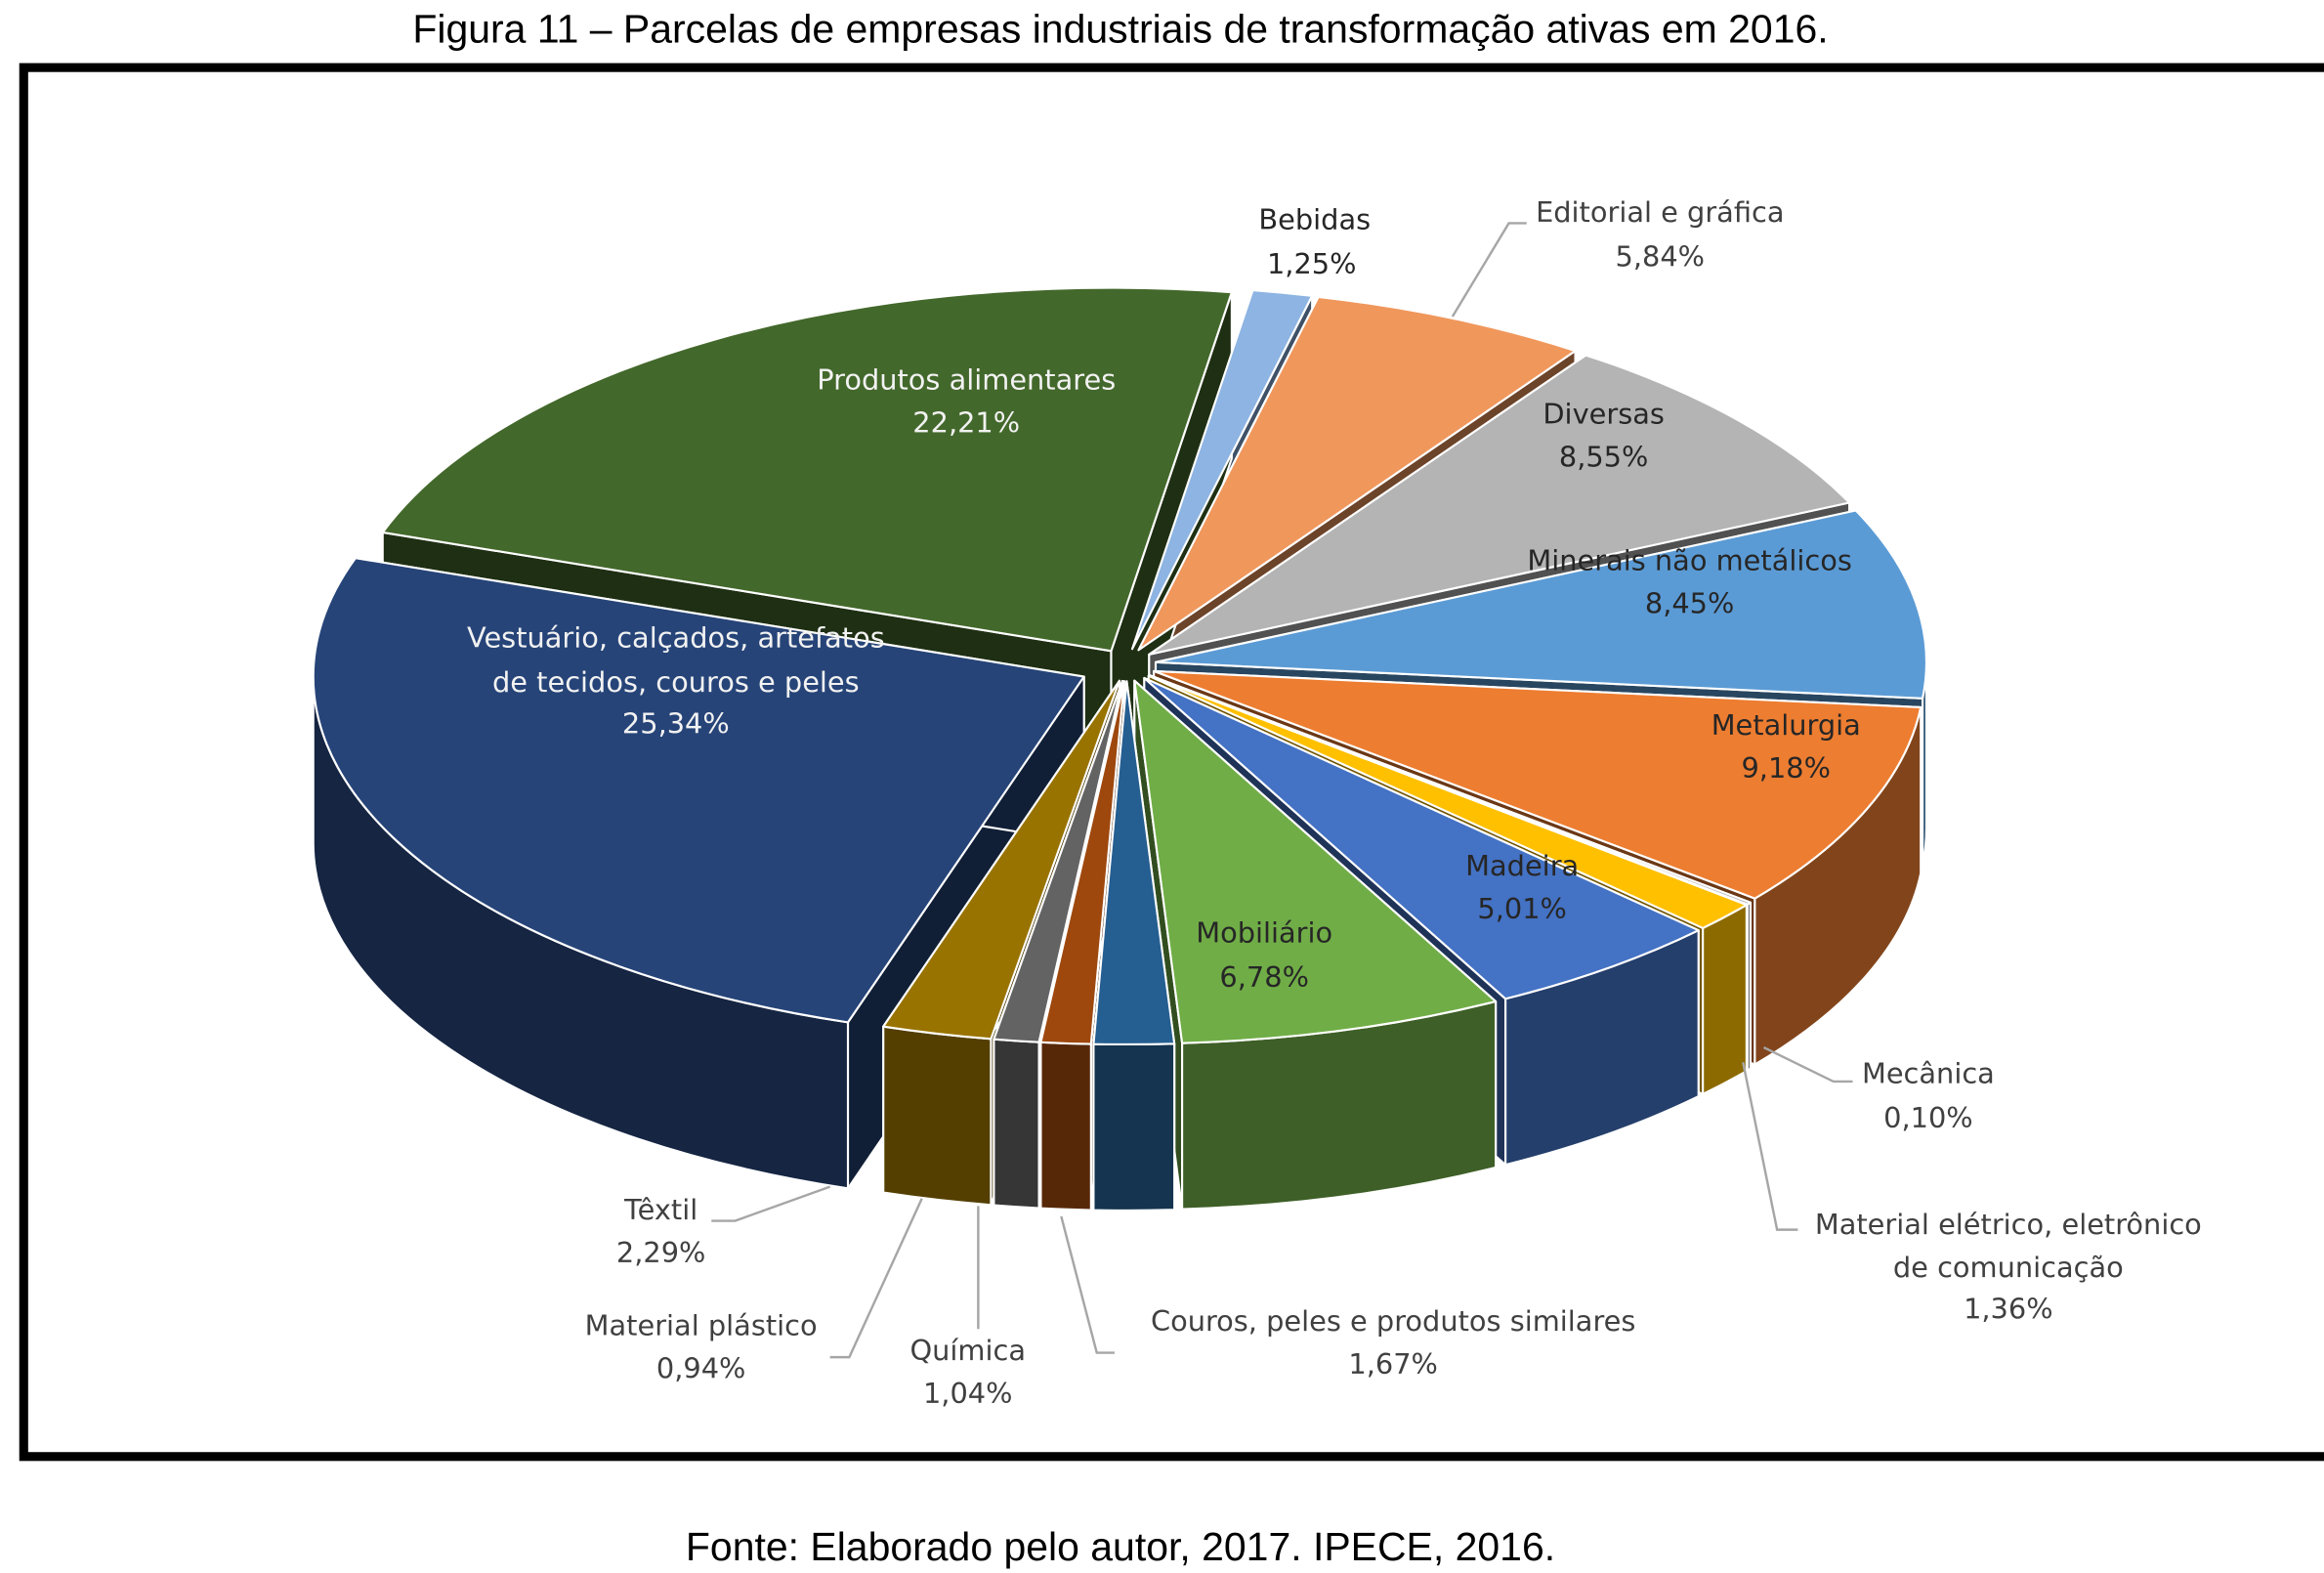  What do you see at coordinates (1661, 256) in the screenshot?
I see `value-editorial: 5,84%` at bounding box center [1661, 256].